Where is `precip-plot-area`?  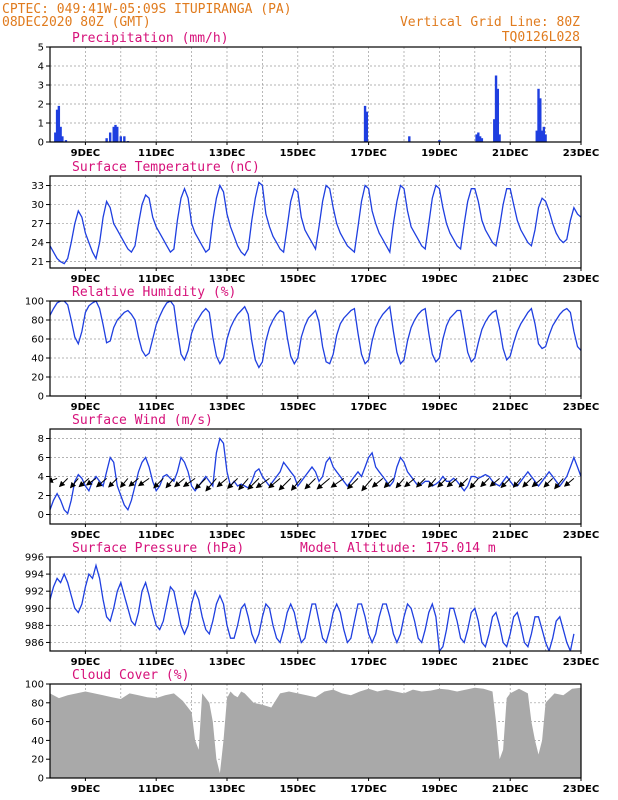 precip-plot-area is located at coordinates (315, 94).